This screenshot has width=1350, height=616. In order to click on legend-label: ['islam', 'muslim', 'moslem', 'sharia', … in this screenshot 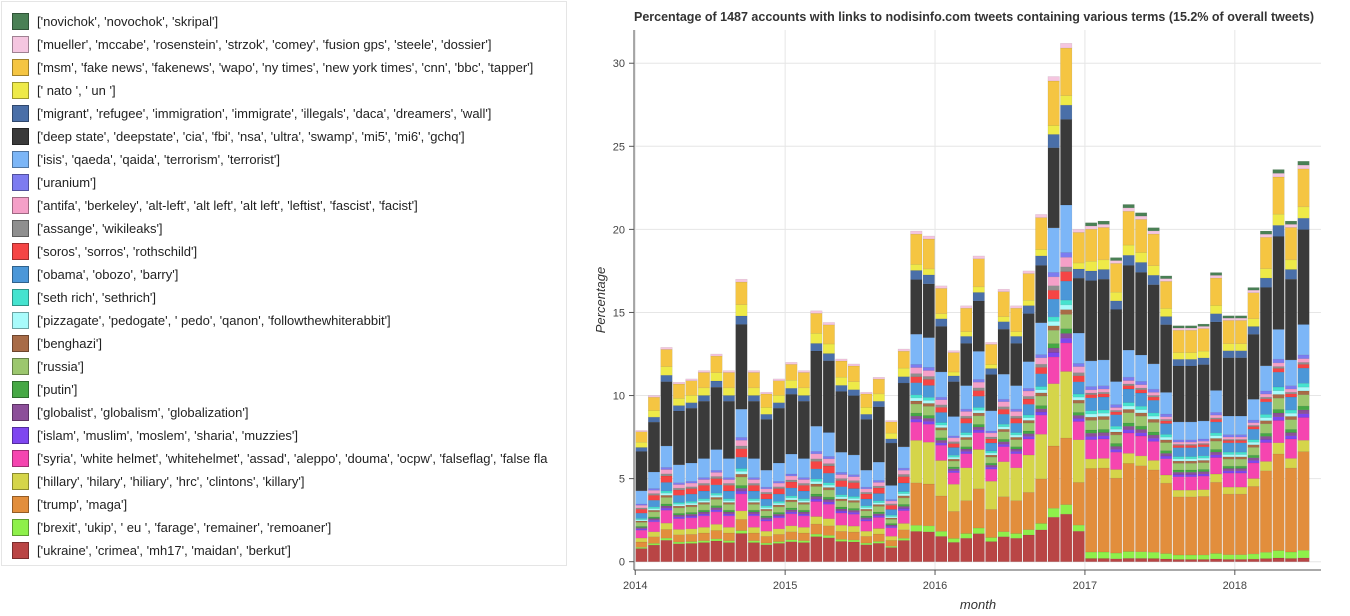, I will do `click(168, 435)`.